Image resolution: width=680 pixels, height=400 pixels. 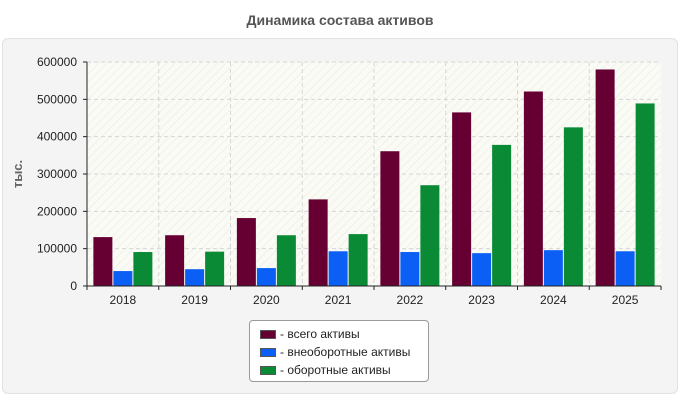 What do you see at coordinates (57, 249) in the screenshot?
I see `y-tick-label: 100000` at bounding box center [57, 249].